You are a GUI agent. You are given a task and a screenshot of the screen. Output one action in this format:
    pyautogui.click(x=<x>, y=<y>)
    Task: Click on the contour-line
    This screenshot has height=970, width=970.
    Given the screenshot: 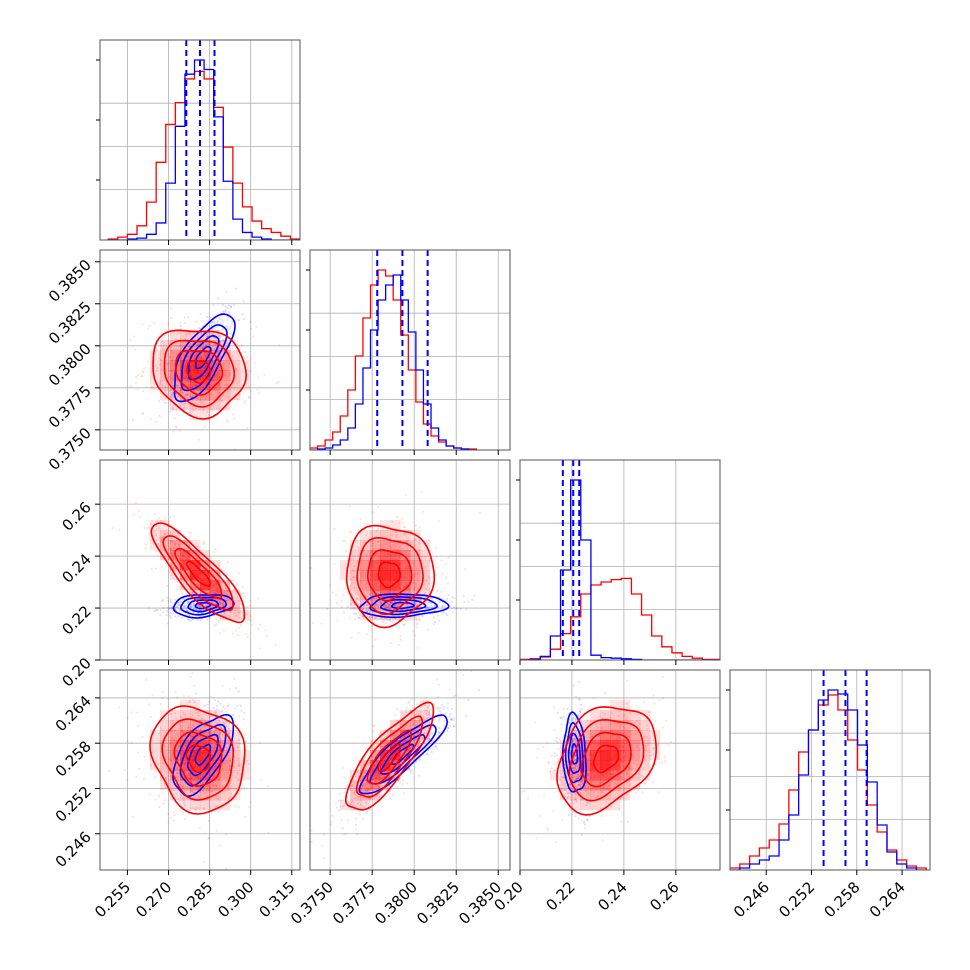 What is the action you would take?
    pyautogui.click(x=199, y=373)
    